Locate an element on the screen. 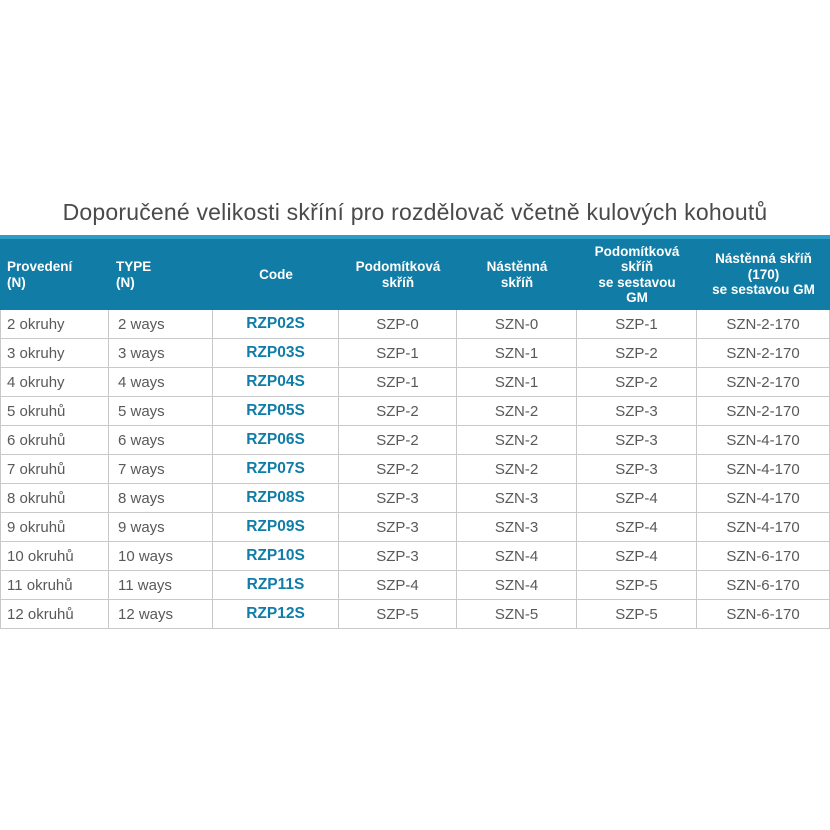  cell-type: 10 ways is located at coordinates (161, 556).